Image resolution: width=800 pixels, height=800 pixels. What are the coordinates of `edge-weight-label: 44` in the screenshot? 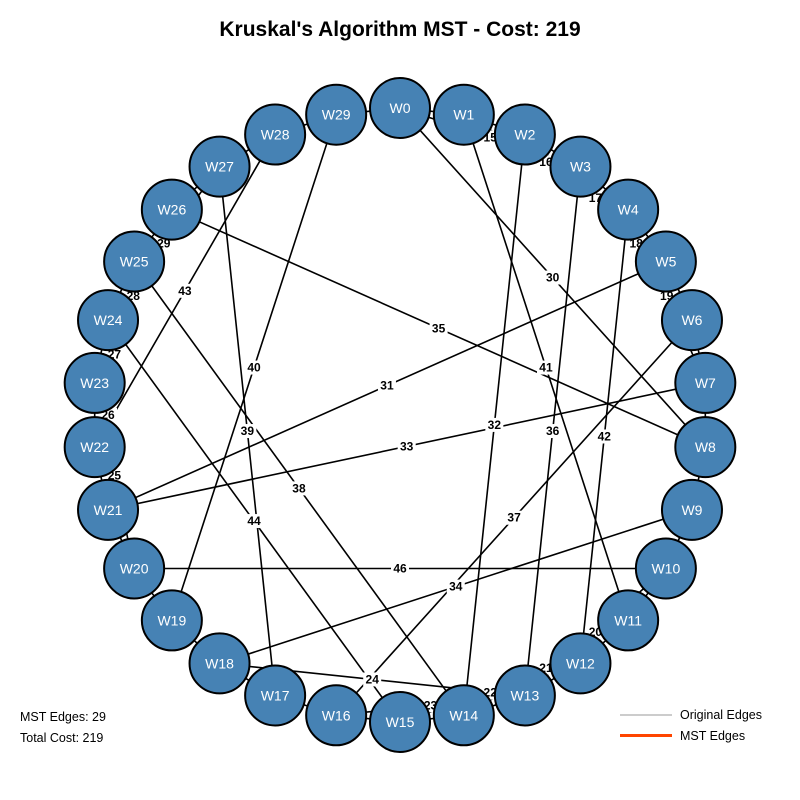 It's located at (254, 521).